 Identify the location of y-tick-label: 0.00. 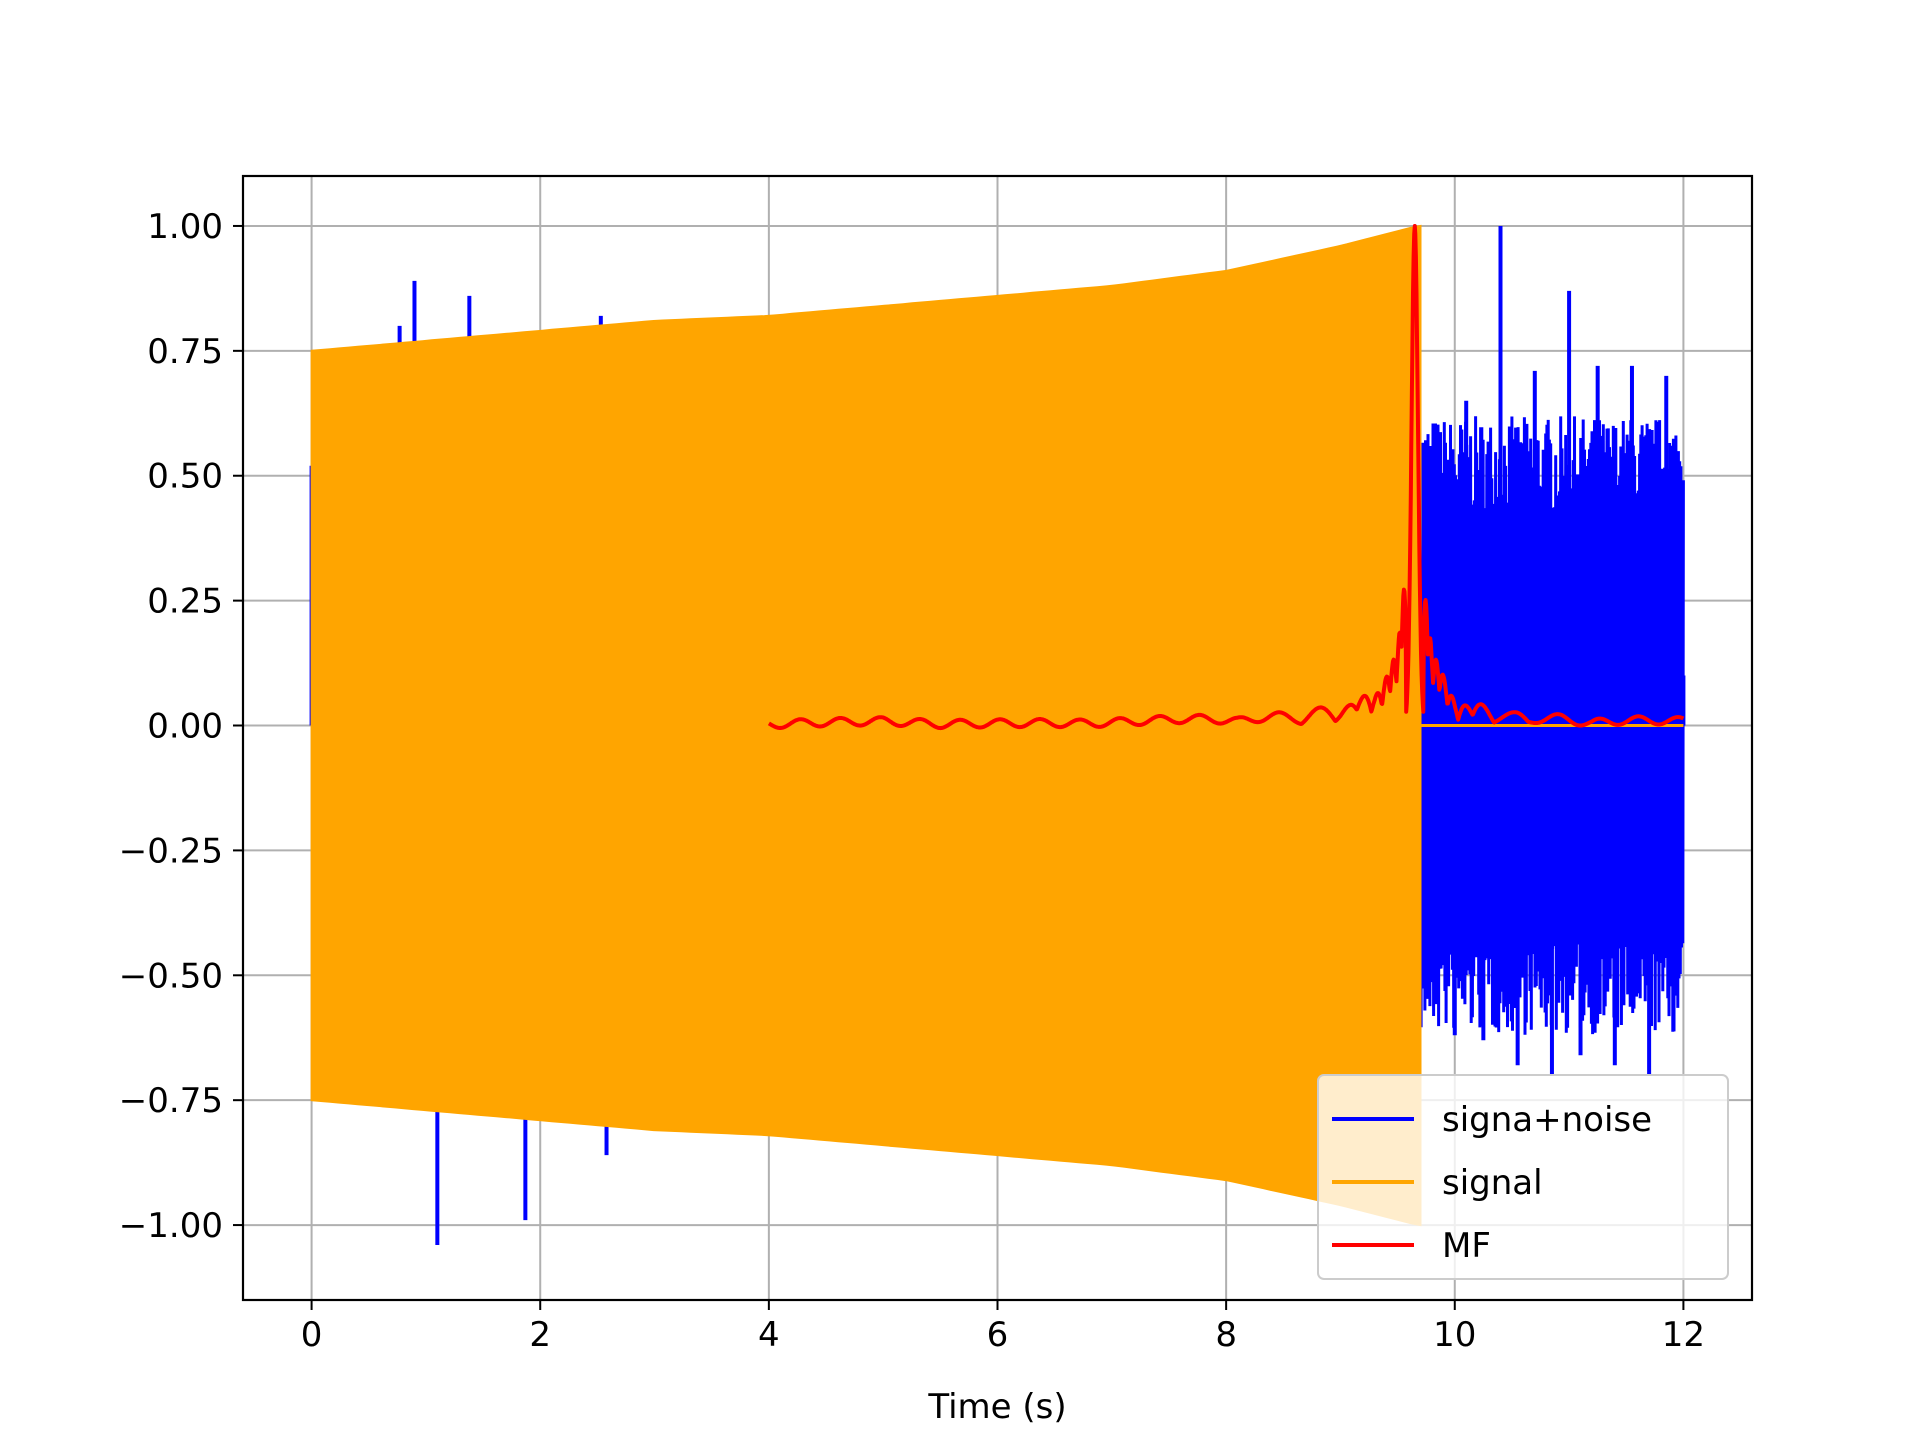
(185, 727).